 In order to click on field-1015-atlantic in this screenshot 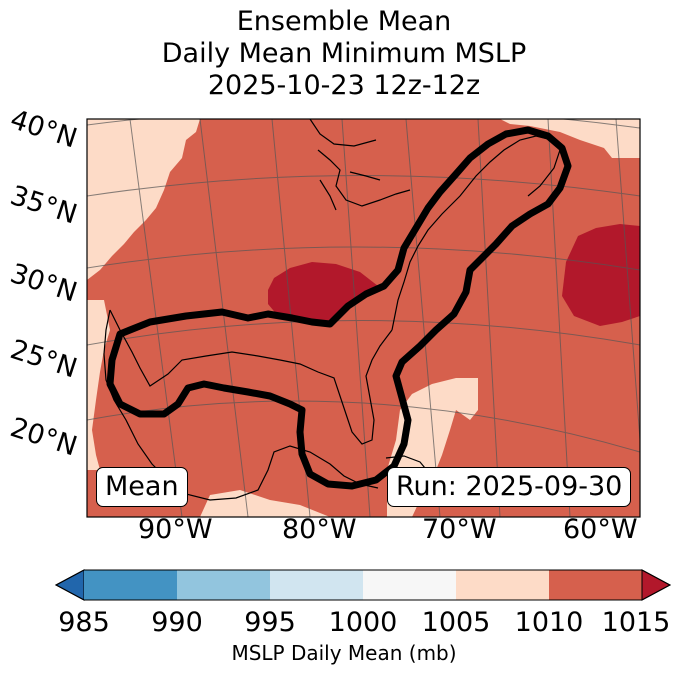, I will do `click(601, 275)`.